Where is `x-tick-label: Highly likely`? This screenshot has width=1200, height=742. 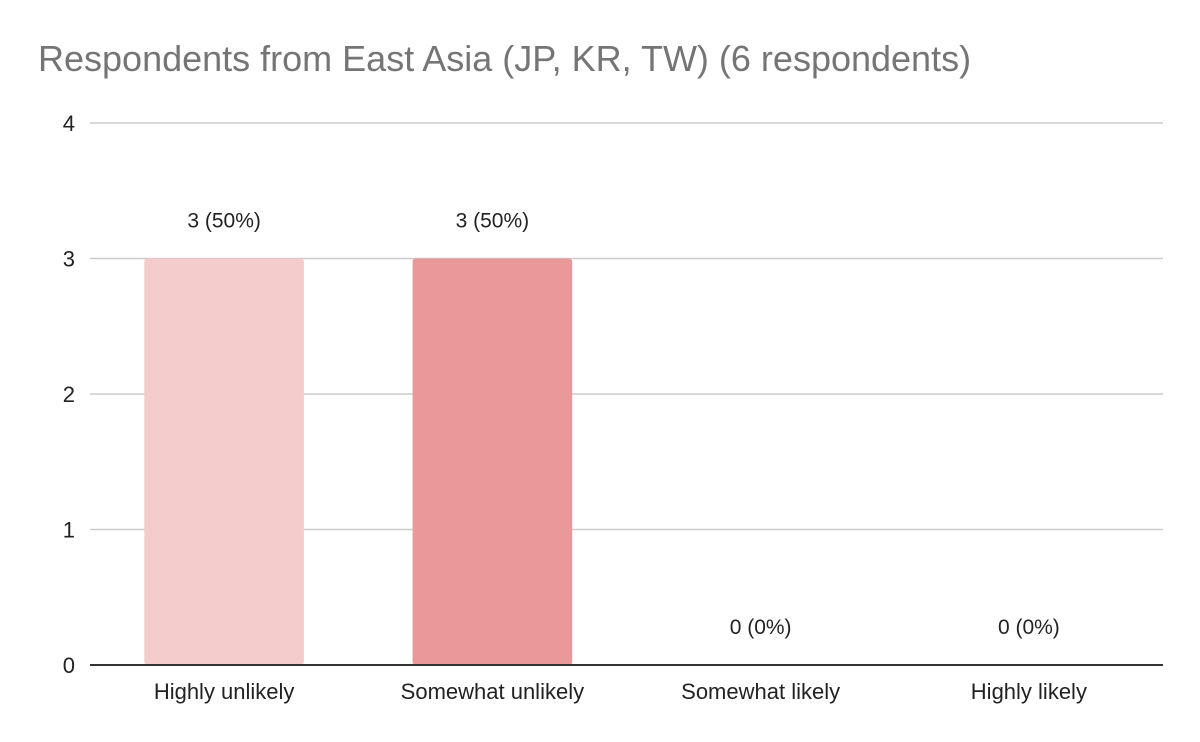
x-tick-label: Highly likely is located at coordinates (1029, 691).